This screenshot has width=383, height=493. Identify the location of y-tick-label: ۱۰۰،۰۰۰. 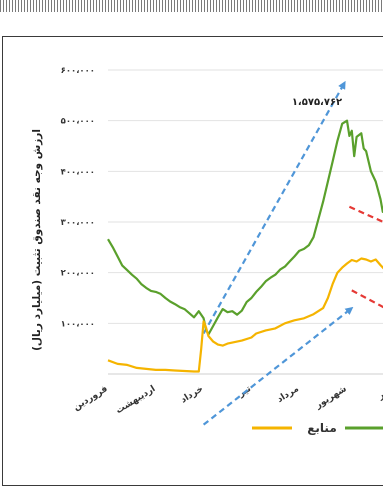
(78, 324).